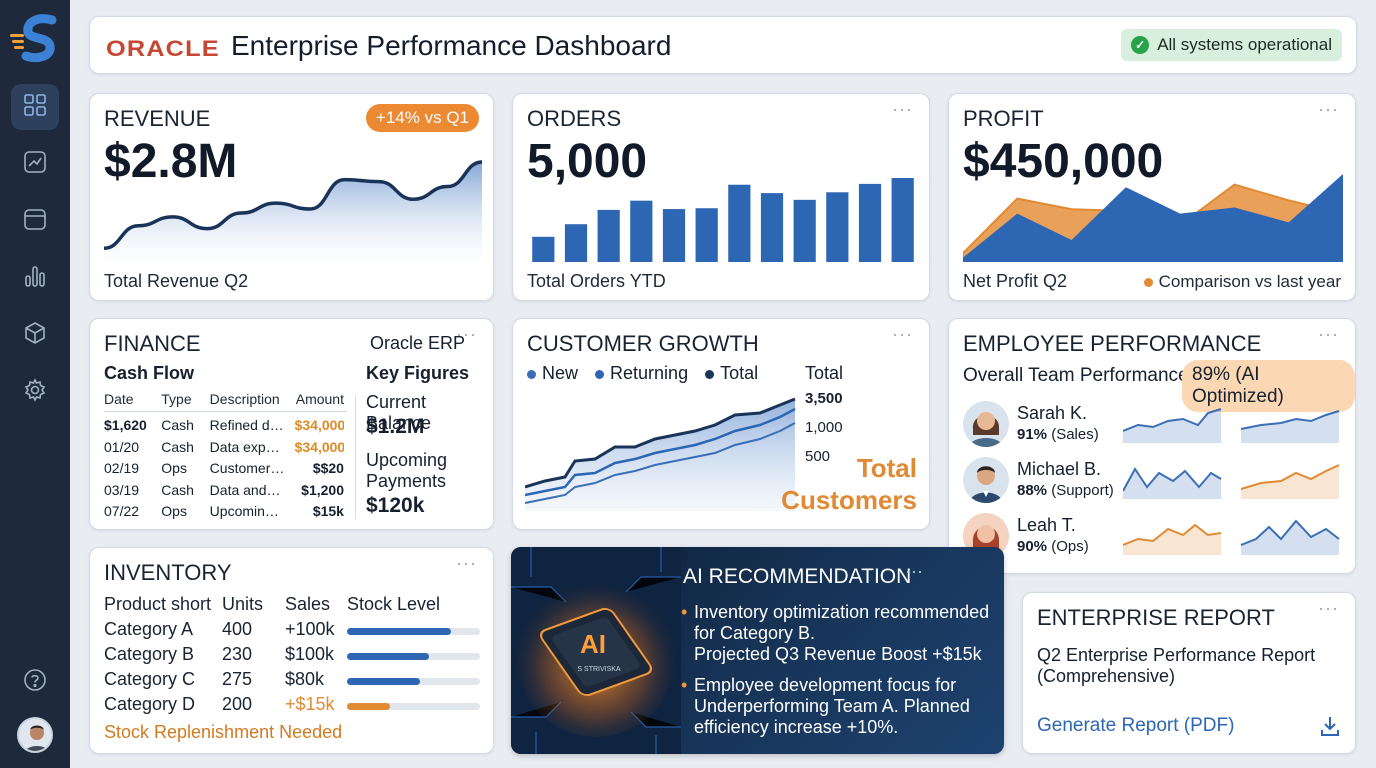 Image resolution: width=1376 pixels, height=768 pixels. I want to click on y-label-500: 500, so click(818, 456).